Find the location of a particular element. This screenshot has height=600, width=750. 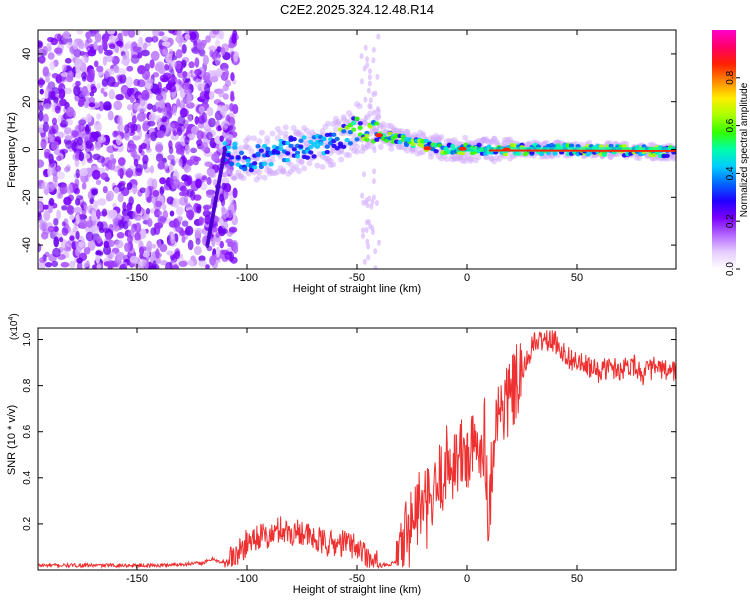

y-tick-label: -40 is located at coordinates (27, 245).